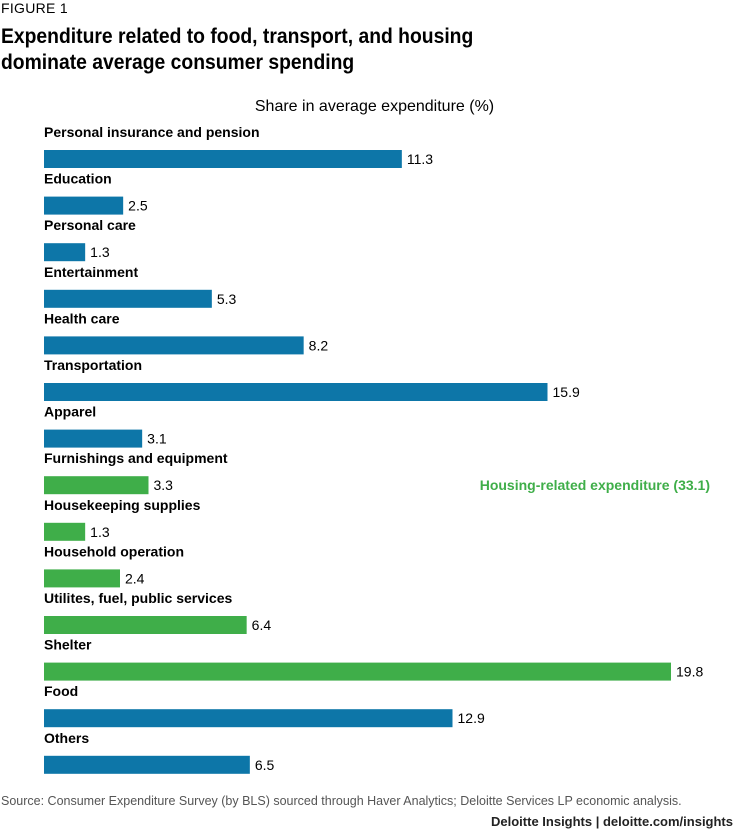 The height and width of the screenshot is (830, 749). Describe the element at coordinates (296, 392) in the screenshot. I see `bar-transportation` at that location.